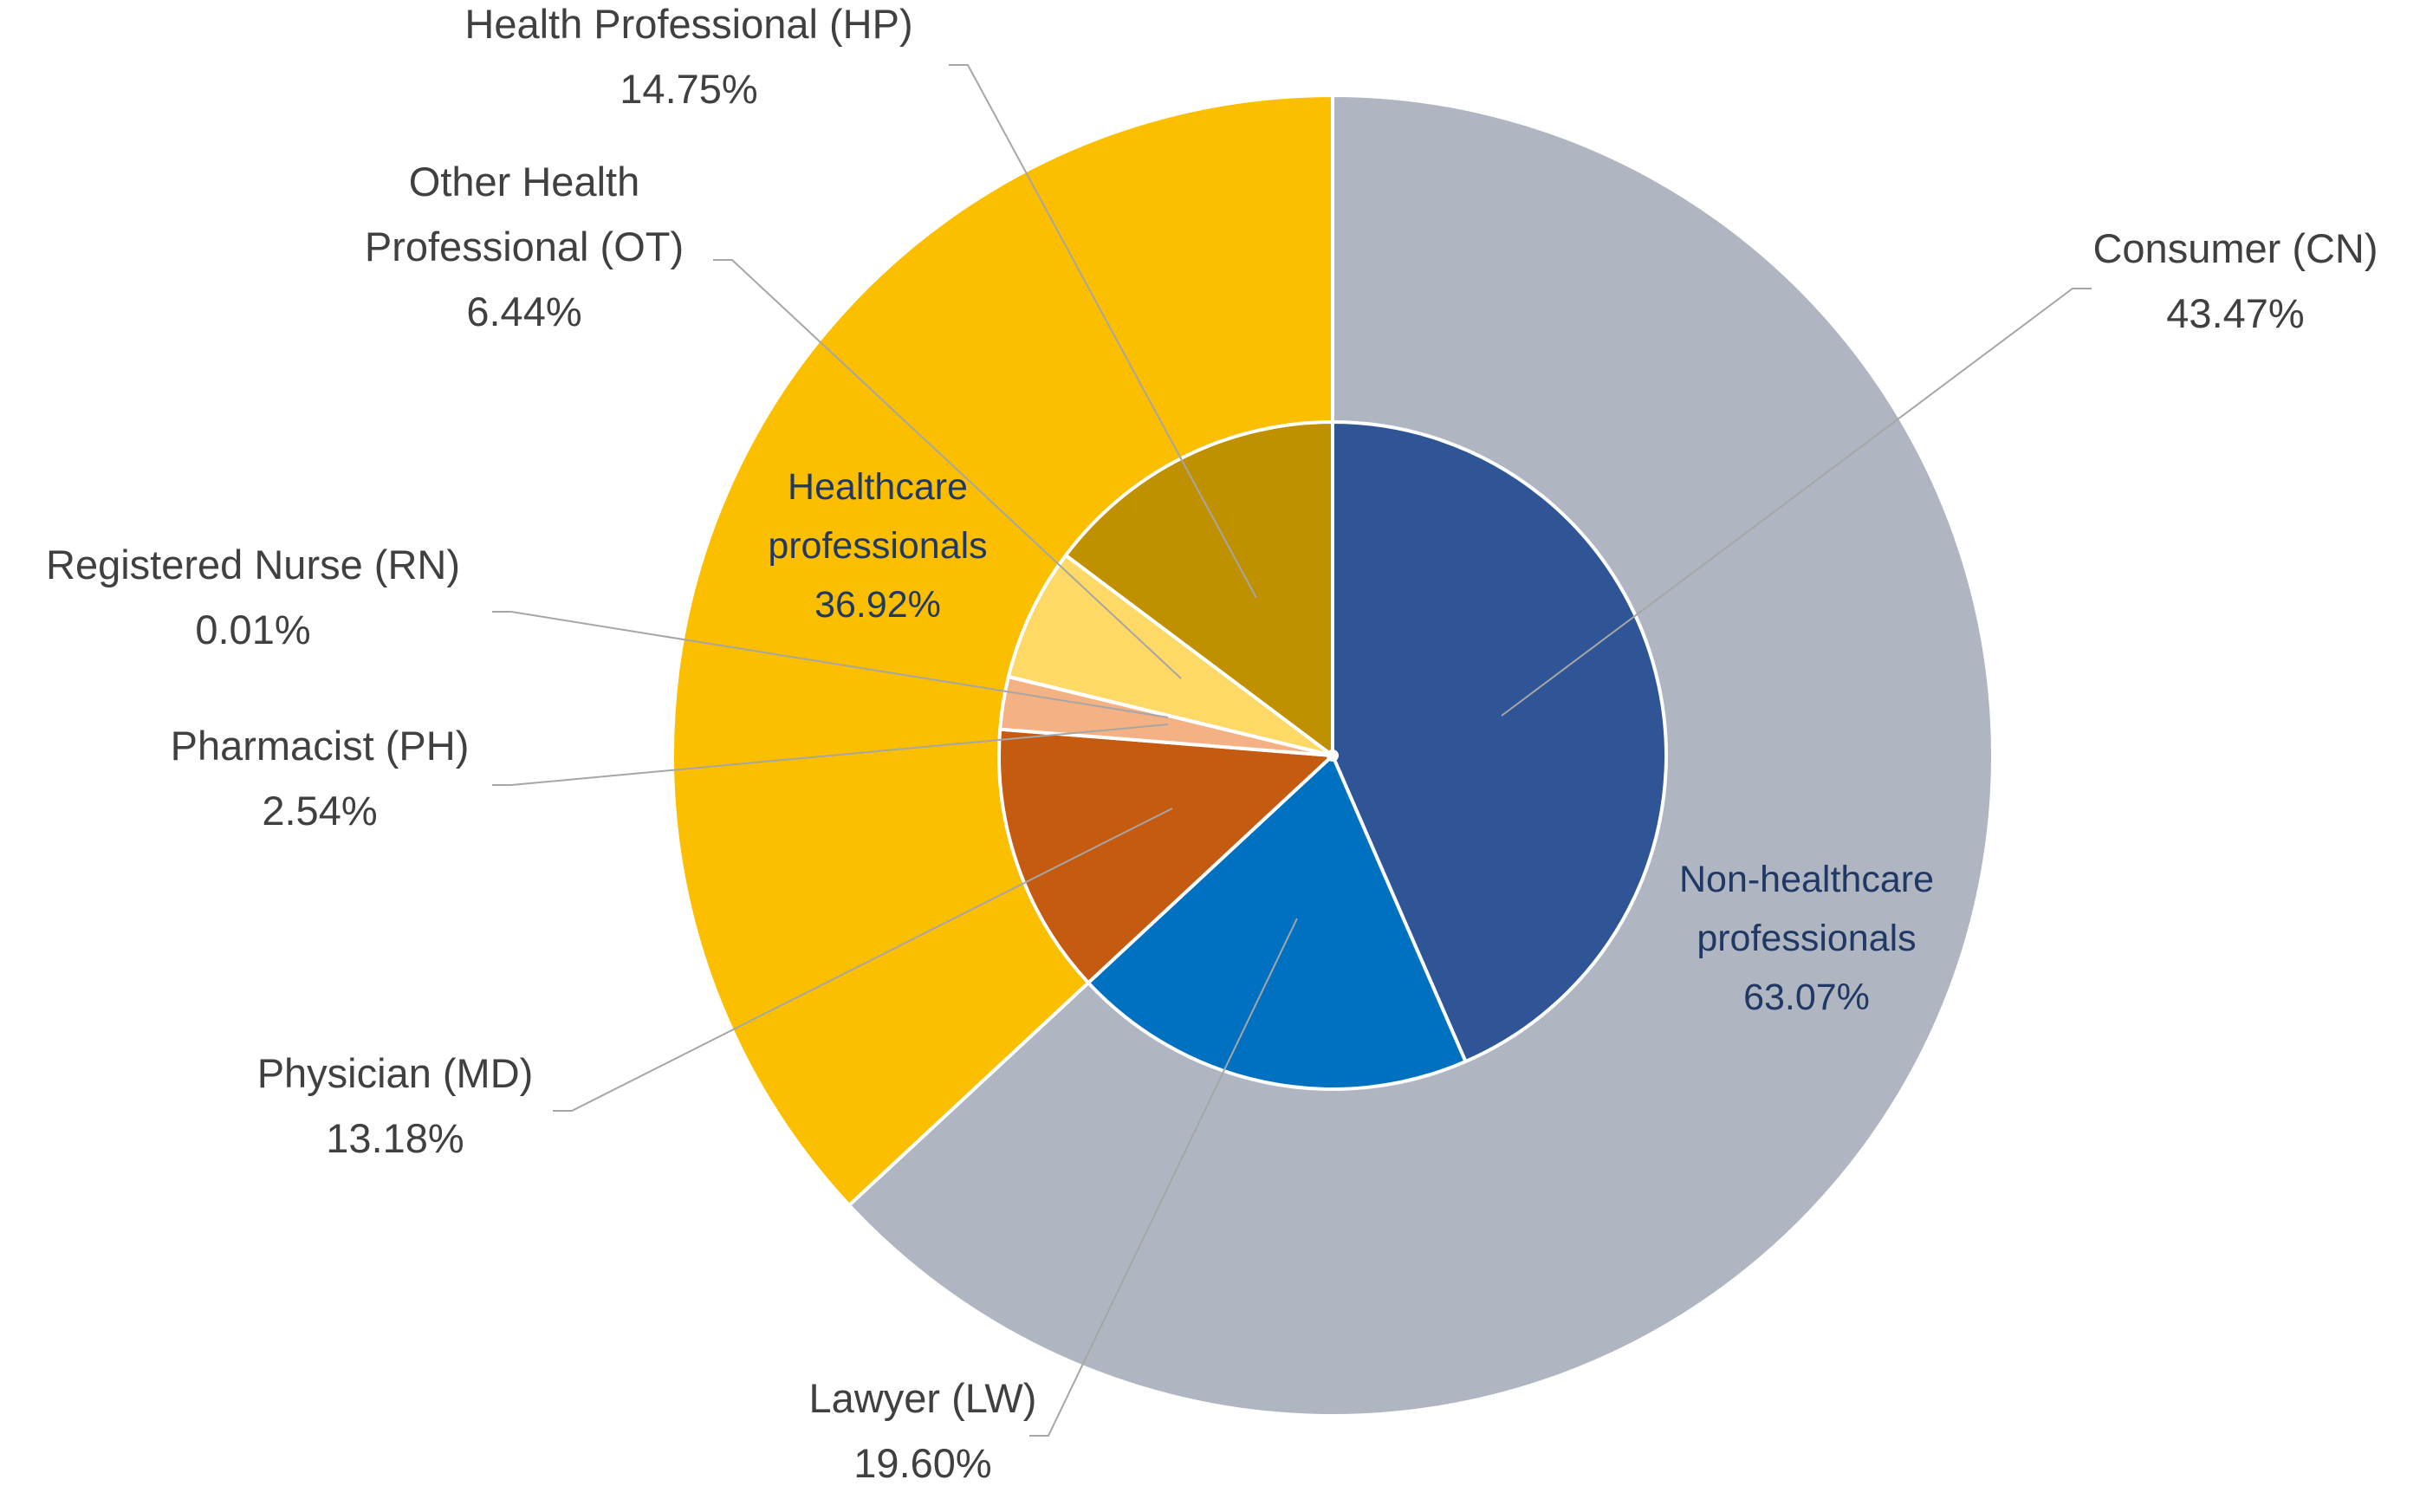  What do you see at coordinates (1103, 331) in the screenshot?
I see `leader-line-health-professional-hp` at bounding box center [1103, 331].